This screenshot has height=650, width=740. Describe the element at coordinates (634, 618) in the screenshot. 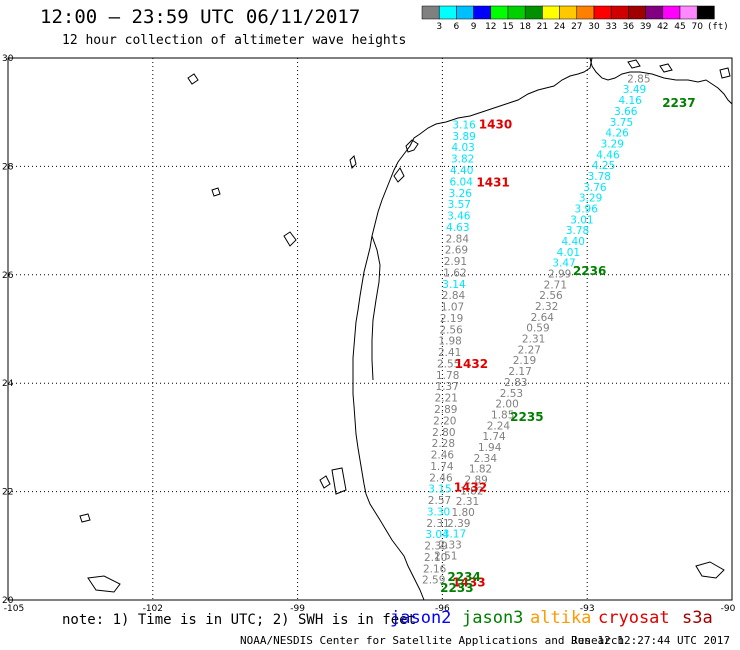

I see `mission-cryosat: cryosat` at that location.